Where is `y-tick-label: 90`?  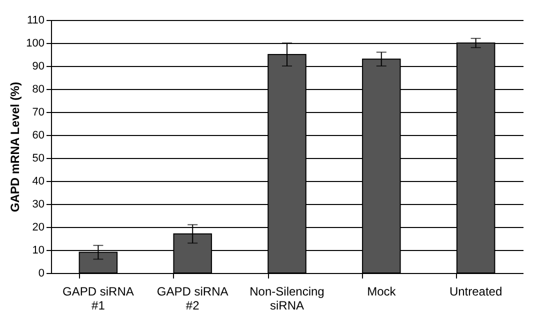 y-tick-label: 90 is located at coordinates (38, 66).